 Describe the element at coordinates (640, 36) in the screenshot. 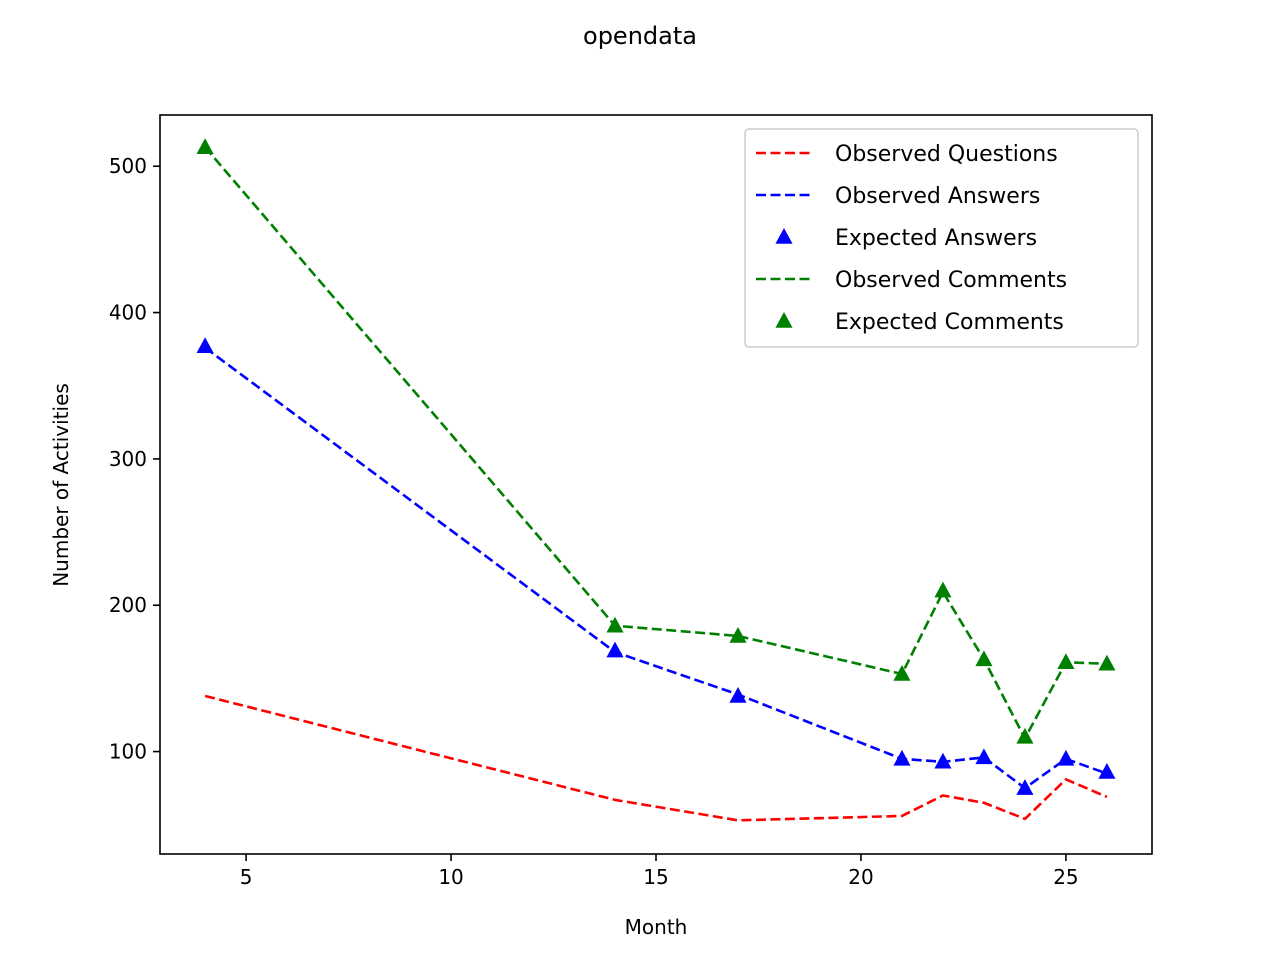

I see `chart-title: opendata` at that location.